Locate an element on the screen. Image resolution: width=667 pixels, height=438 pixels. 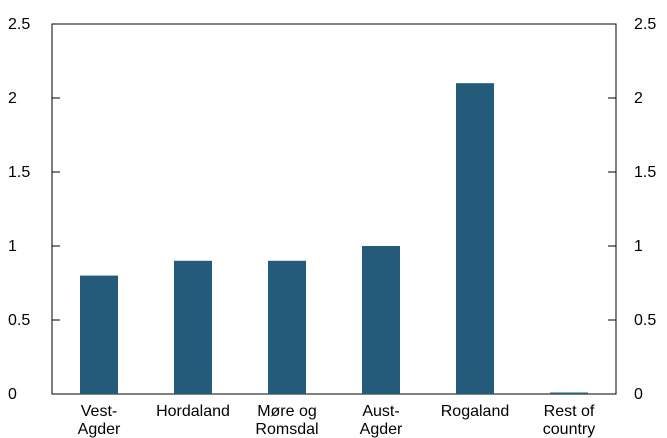
category-label: Rogaland is located at coordinates (475, 411).